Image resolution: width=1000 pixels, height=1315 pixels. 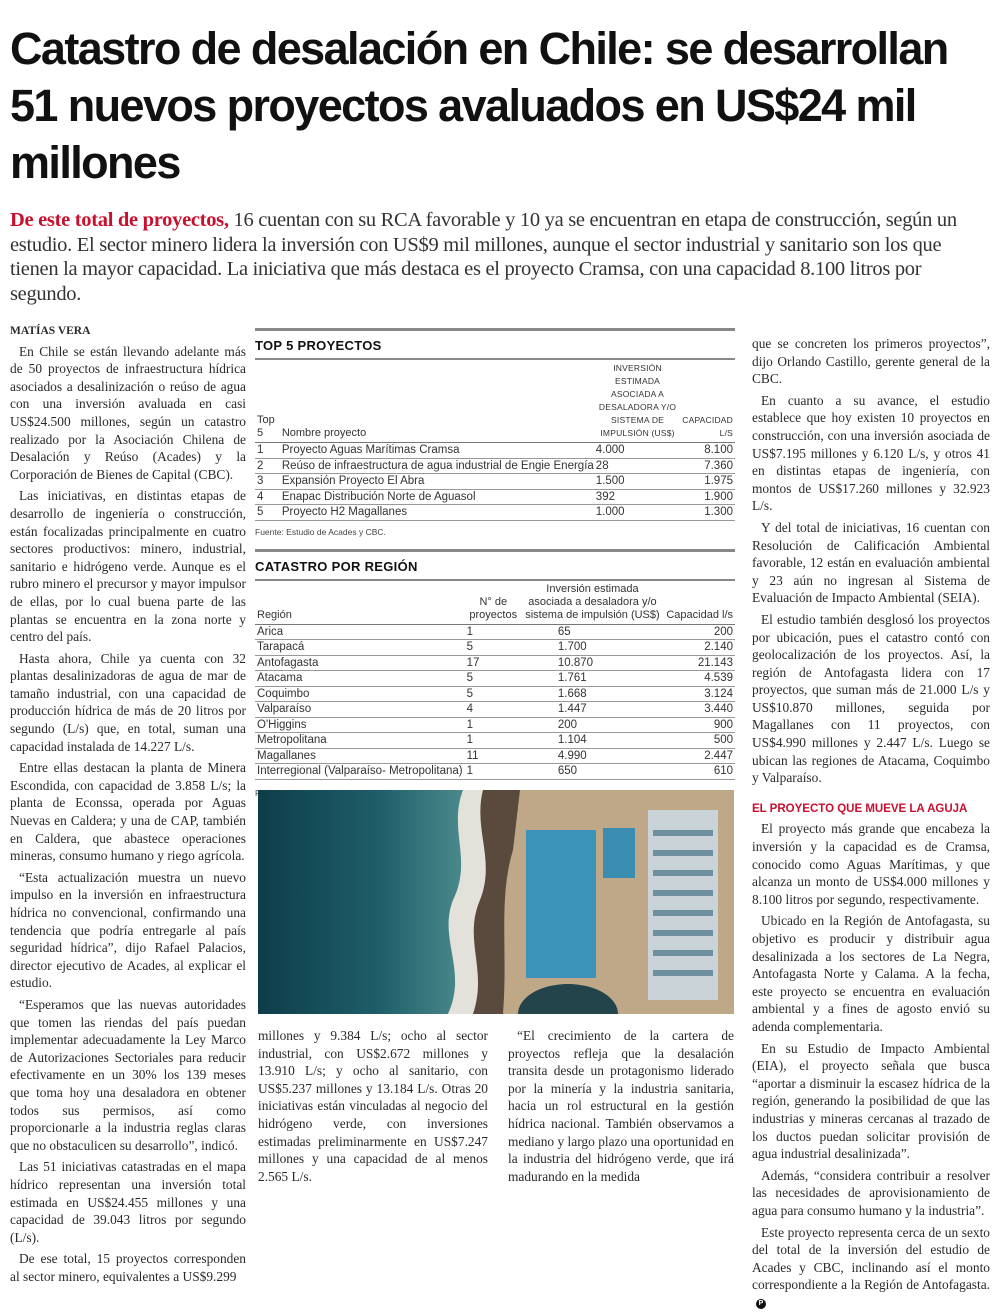 I want to click on table-cell: Magallanes, so click(x=360, y=756).